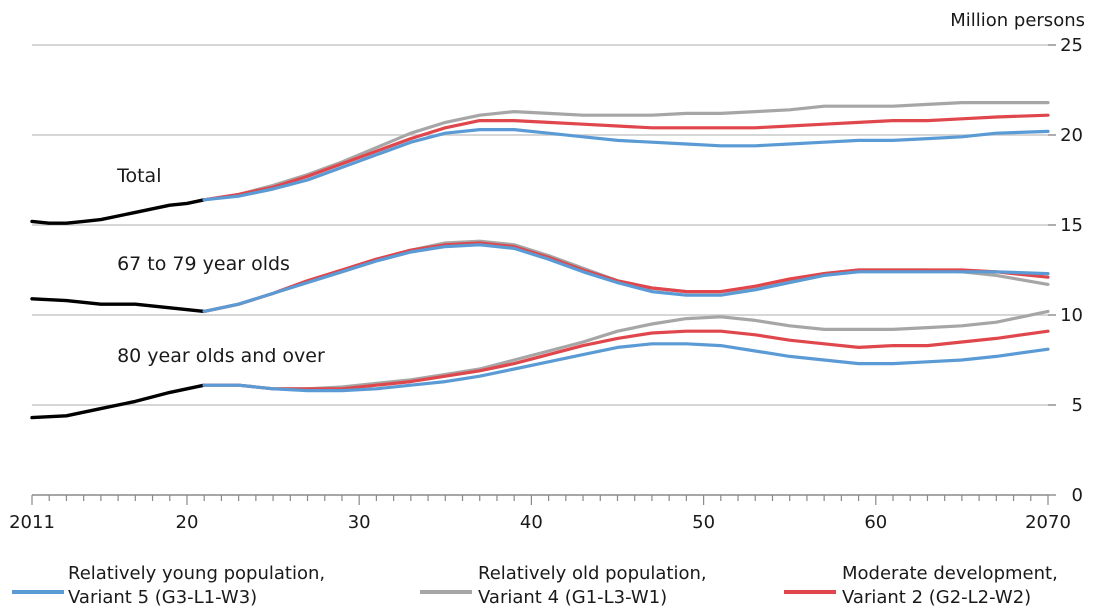  I want to click on series-line-total-moderate, so click(626, 157).